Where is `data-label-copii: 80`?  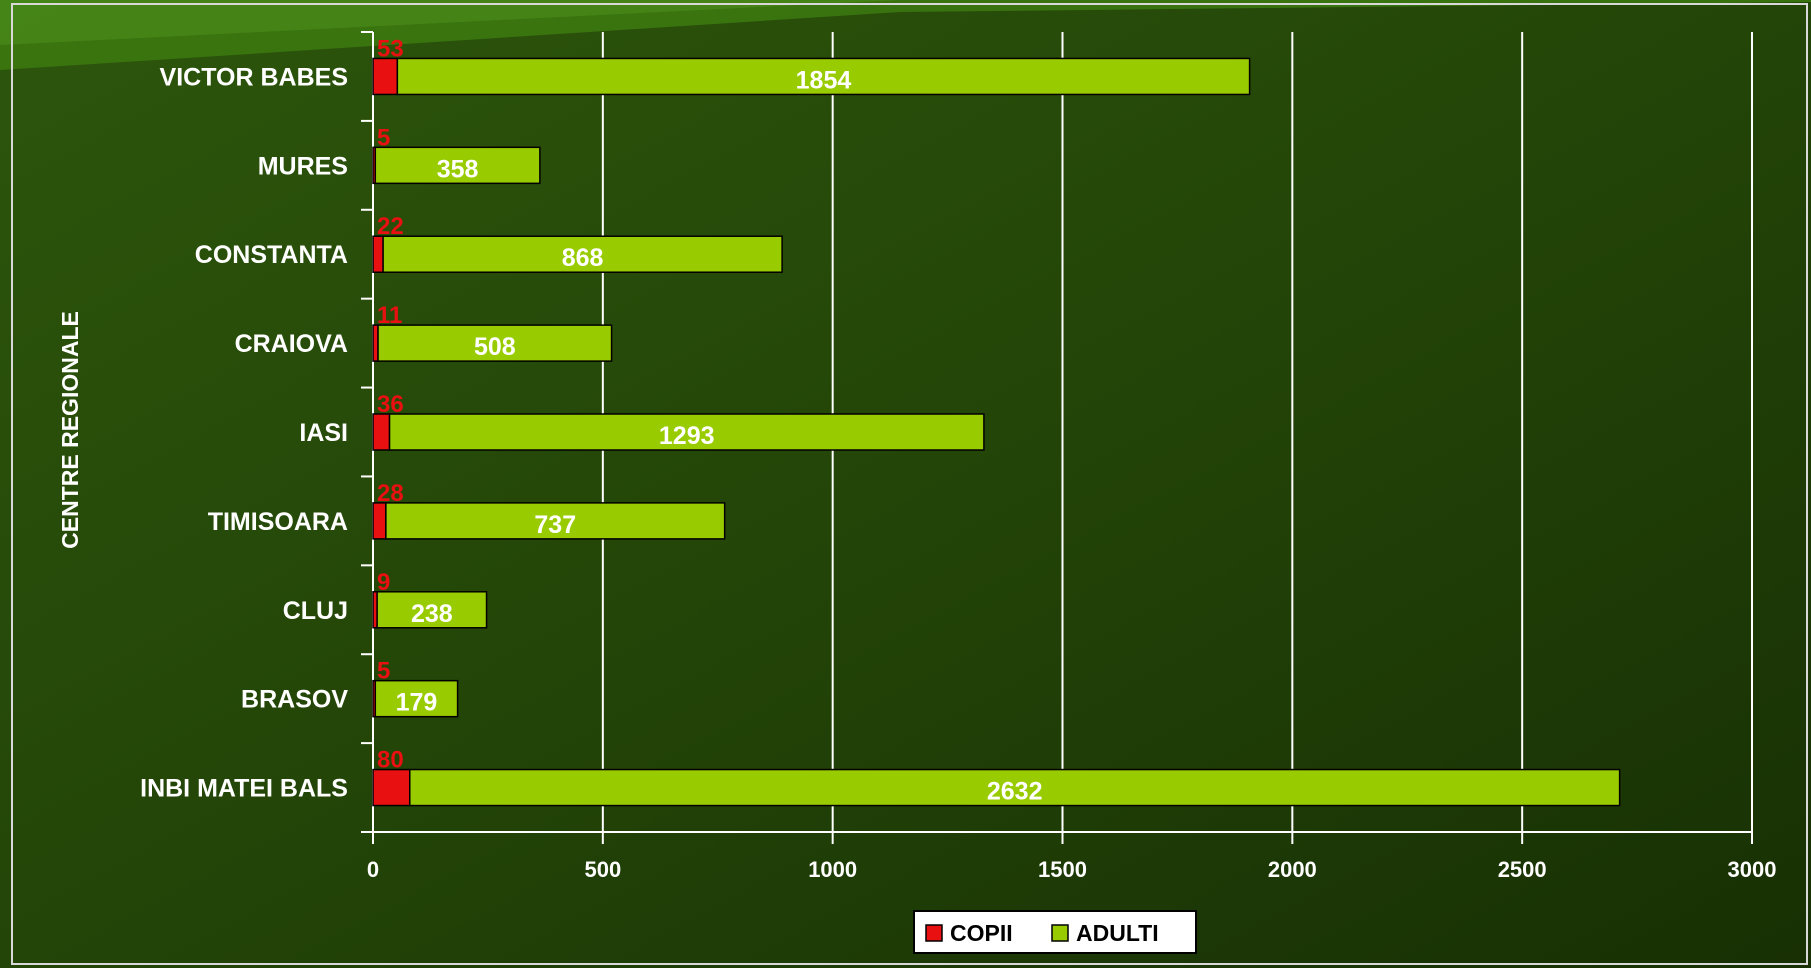
data-label-copii: 80 is located at coordinates (390, 760).